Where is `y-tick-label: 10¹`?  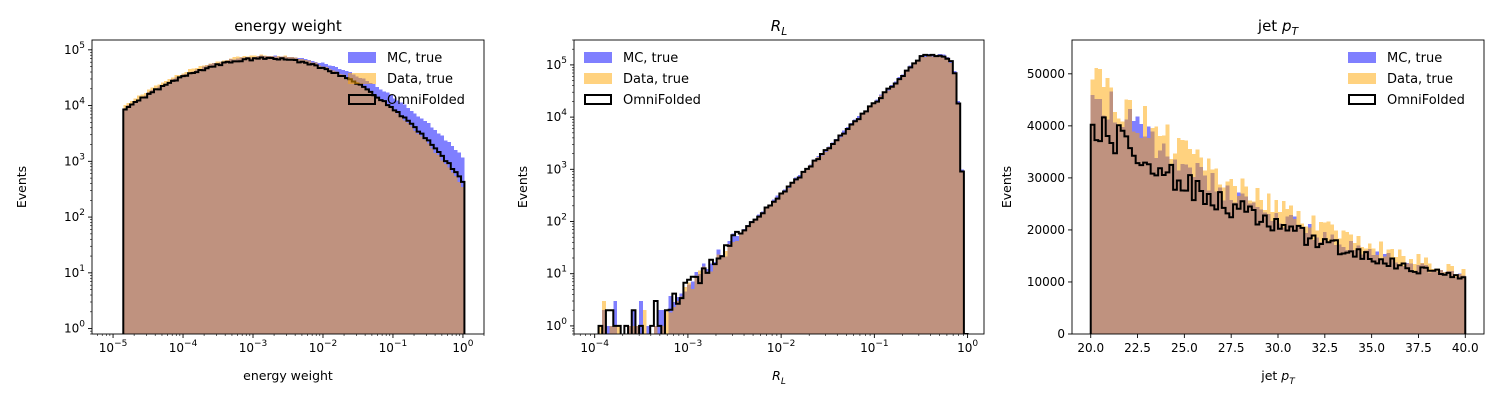 y-tick-label: 10¹ is located at coordinates (556, 273).